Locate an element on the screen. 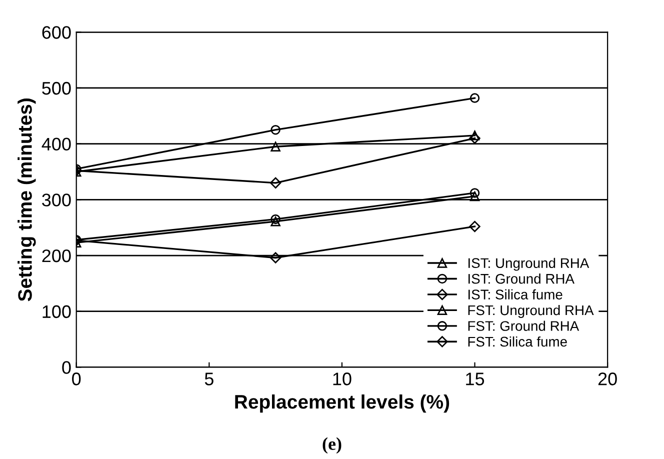  x-tick-label: 10 is located at coordinates (342, 379).